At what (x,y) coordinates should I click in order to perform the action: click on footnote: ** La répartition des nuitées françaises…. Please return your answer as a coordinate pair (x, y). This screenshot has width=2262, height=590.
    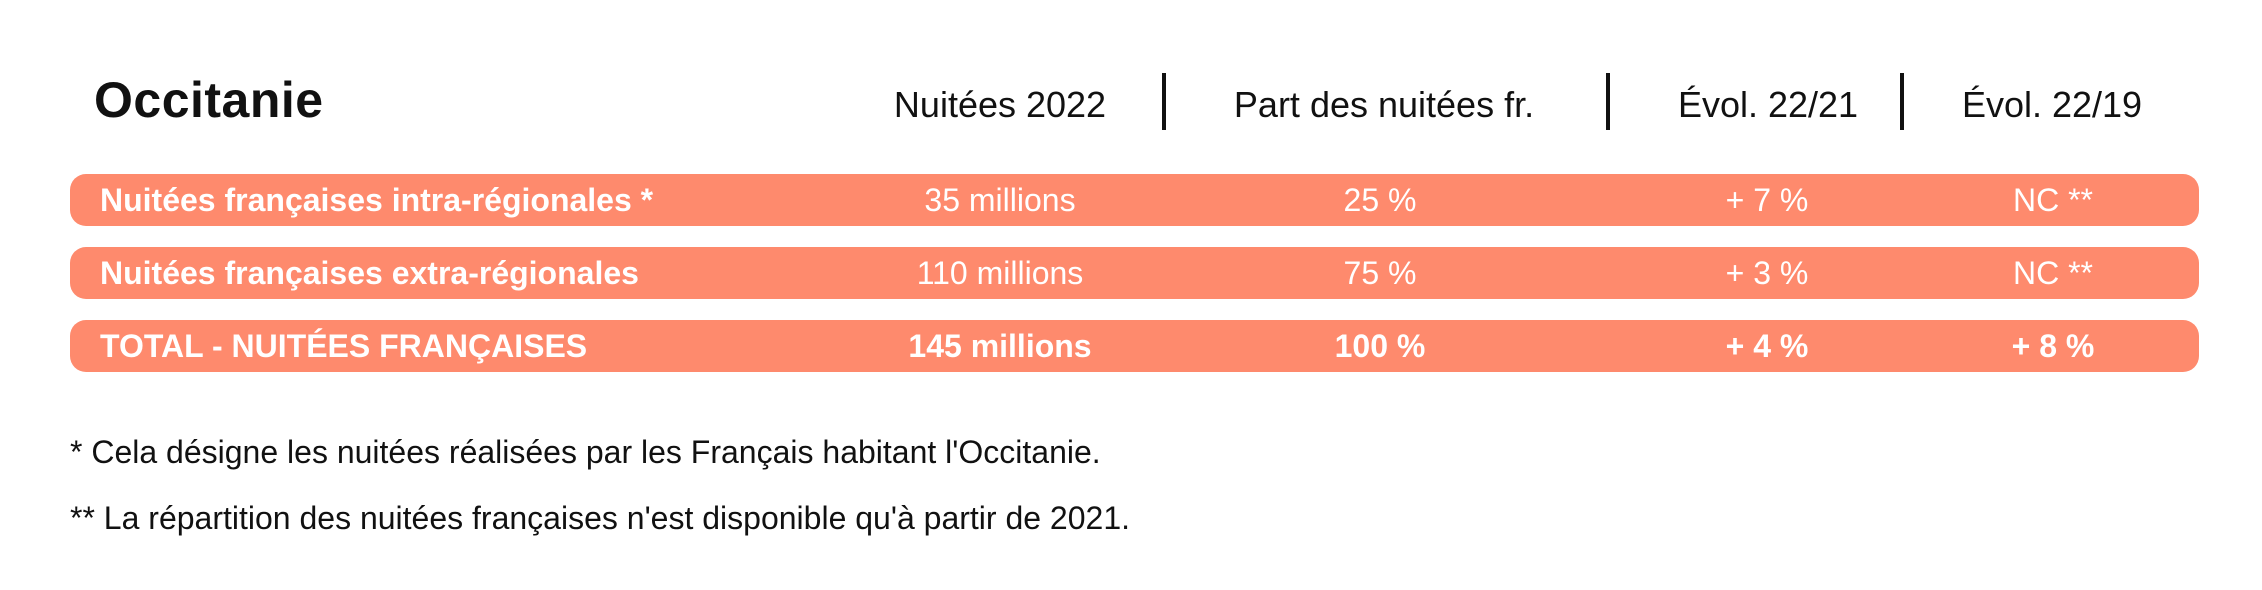
    Looking at the image, I should click on (600, 518).